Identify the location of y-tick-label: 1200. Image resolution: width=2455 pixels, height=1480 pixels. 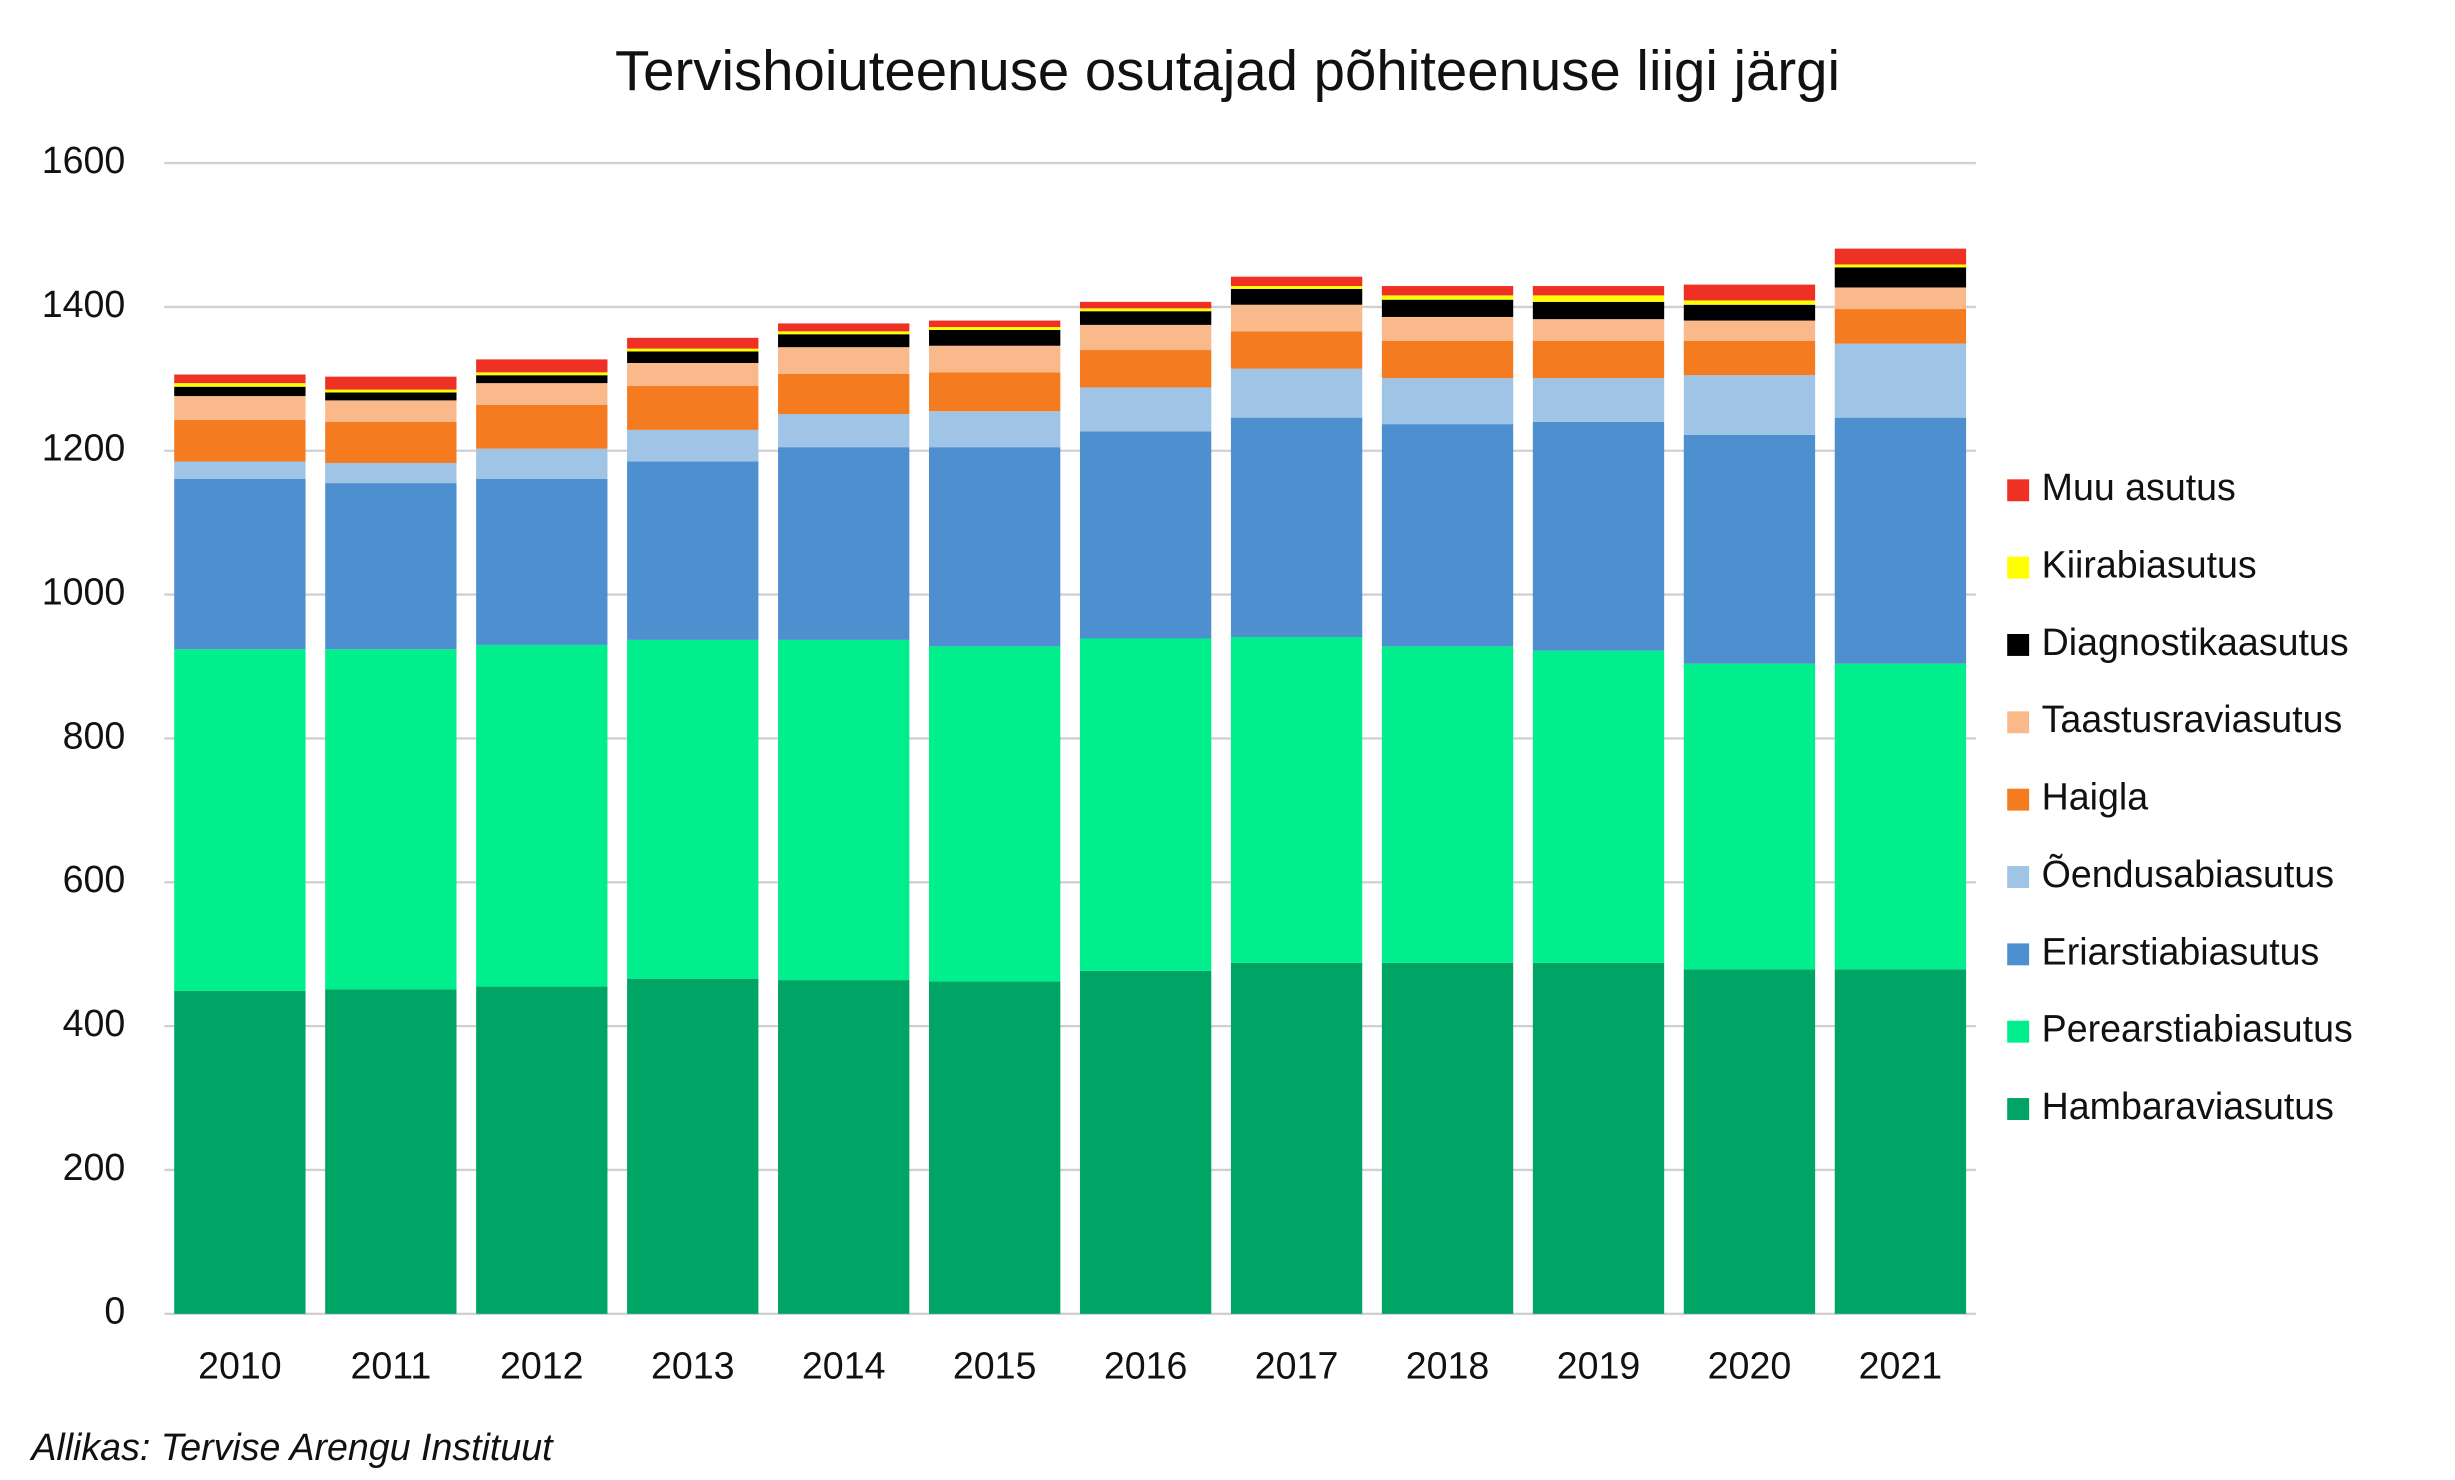
(84, 448).